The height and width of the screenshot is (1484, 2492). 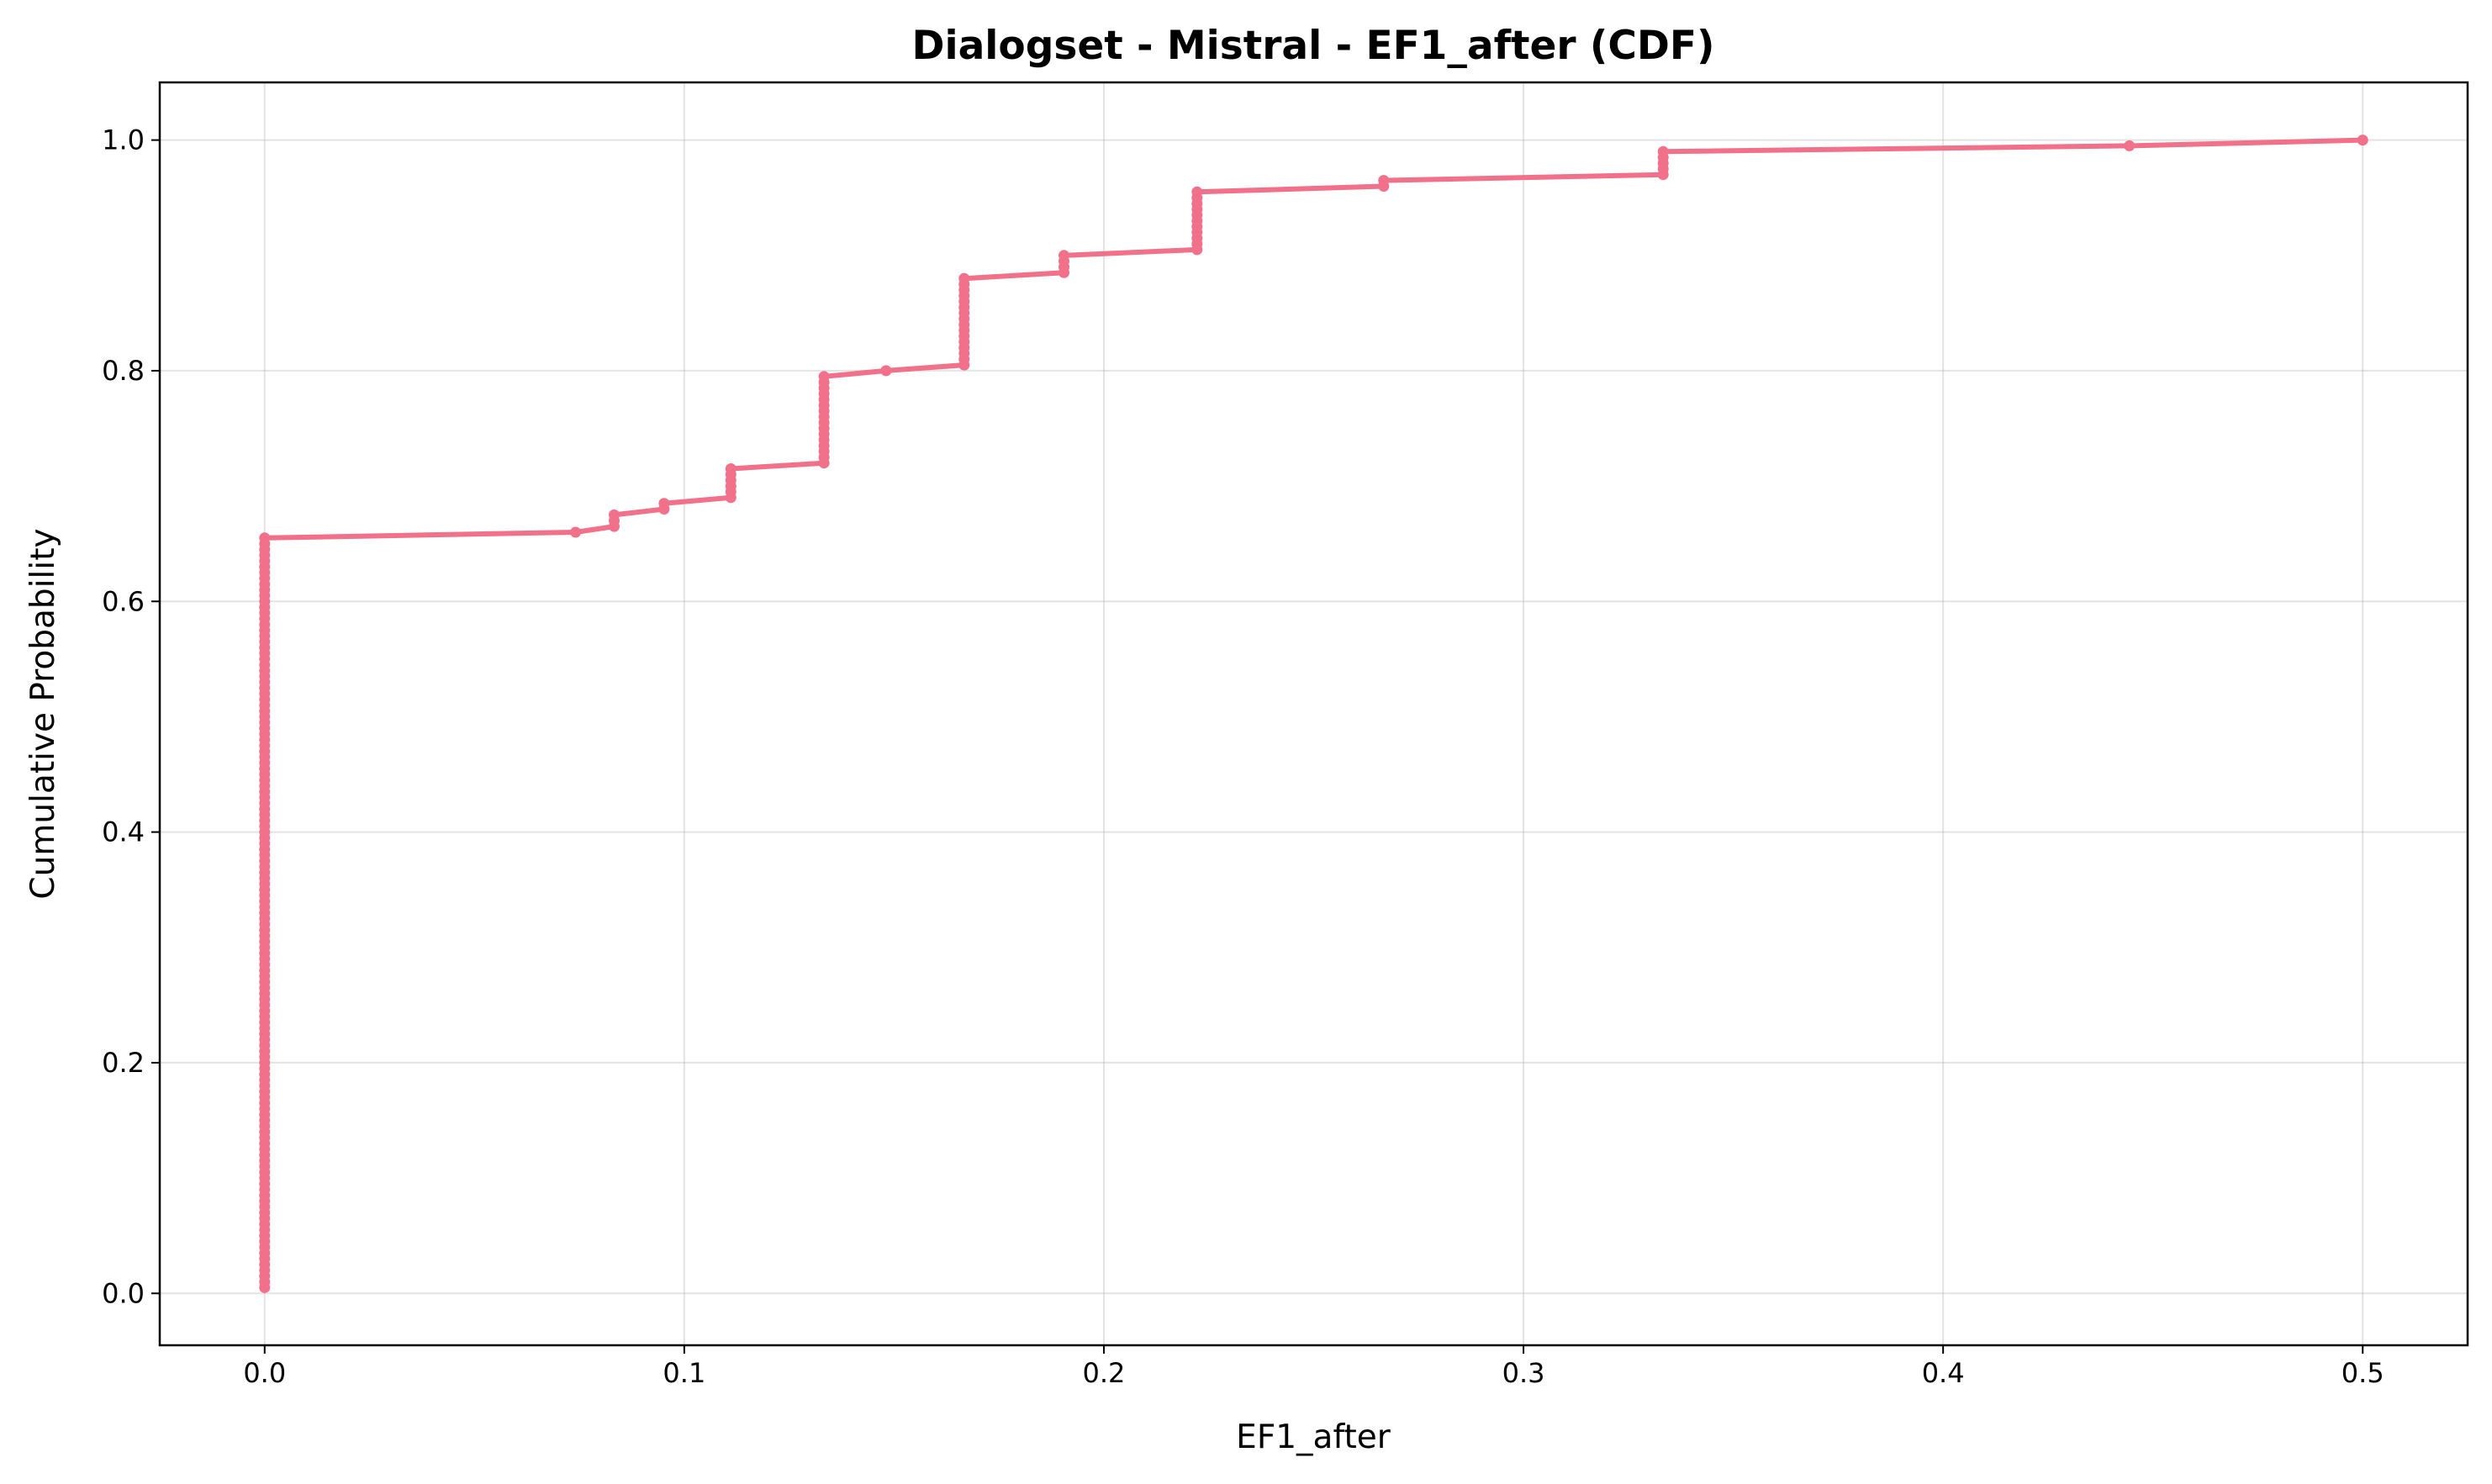 What do you see at coordinates (264, 1373) in the screenshot?
I see `x-tick-label: 0.0` at bounding box center [264, 1373].